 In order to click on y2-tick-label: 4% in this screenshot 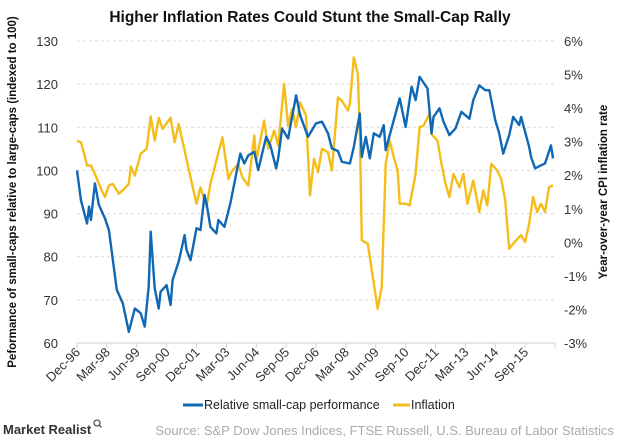, I will do `click(573, 108)`.